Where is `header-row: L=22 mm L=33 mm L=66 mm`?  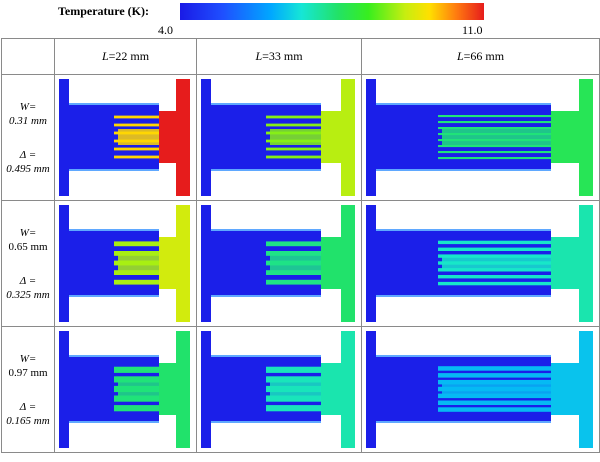 header-row: L=22 mm L=33 mm L=66 mm is located at coordinates (300, 56).